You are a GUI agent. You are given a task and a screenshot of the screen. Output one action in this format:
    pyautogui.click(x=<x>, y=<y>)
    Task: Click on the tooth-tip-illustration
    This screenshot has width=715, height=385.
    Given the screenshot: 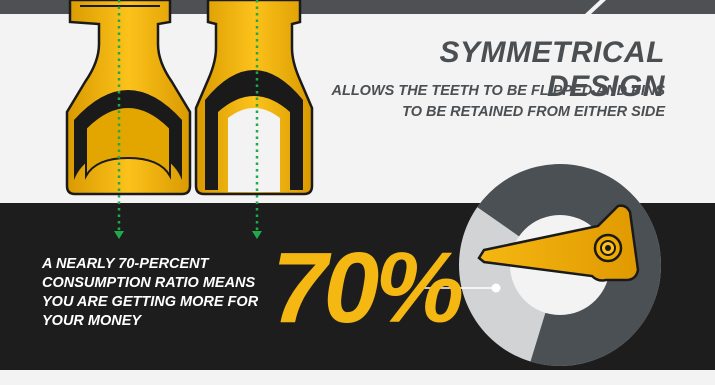 What is the action you would take?
    pyautogui.click(x=558, y=243)
    